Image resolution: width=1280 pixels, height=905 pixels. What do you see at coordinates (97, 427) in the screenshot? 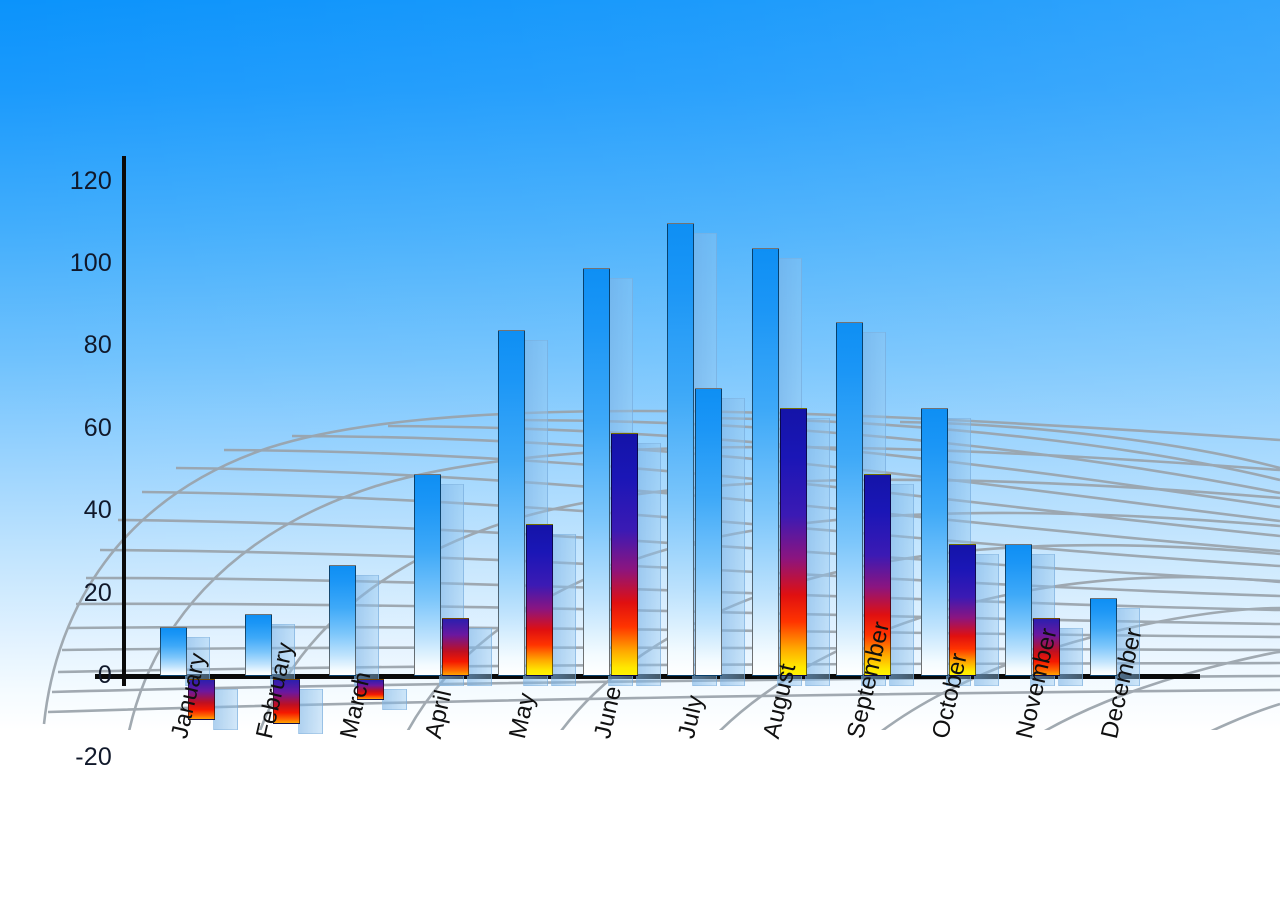
I see `y-tick-60: 60` at bounding box center [97, 427].